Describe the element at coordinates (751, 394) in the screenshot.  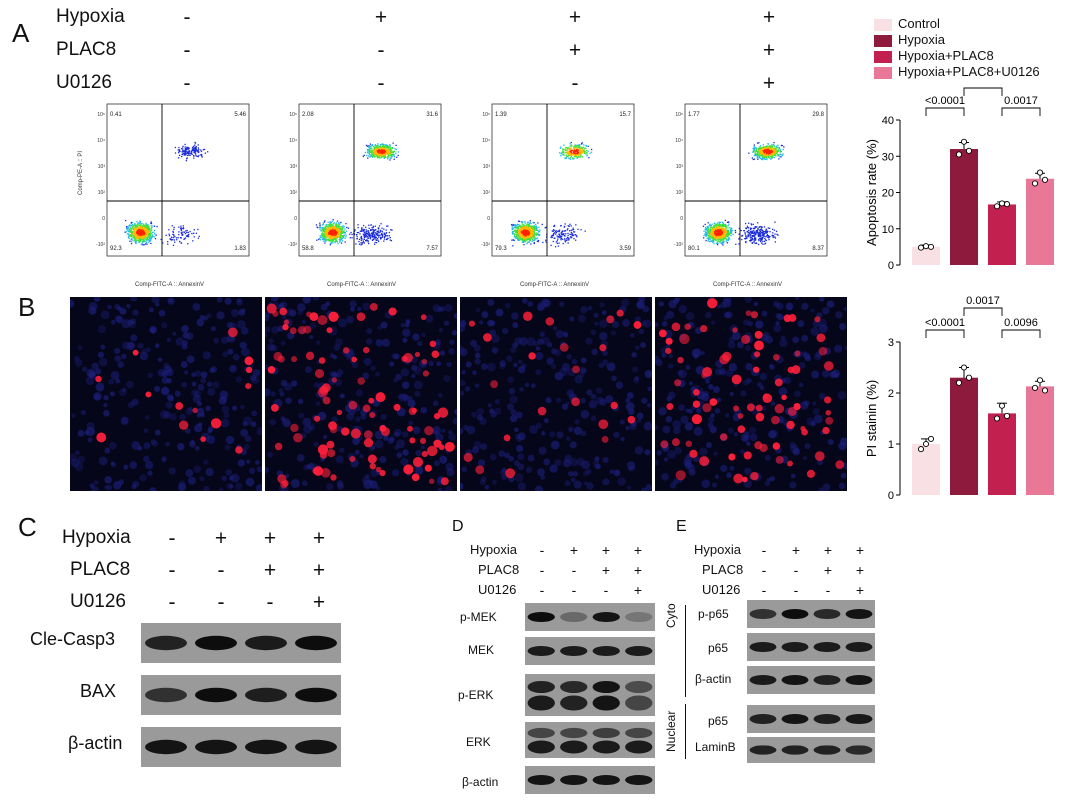
I see `fluorescence-image-u0126` at that location.